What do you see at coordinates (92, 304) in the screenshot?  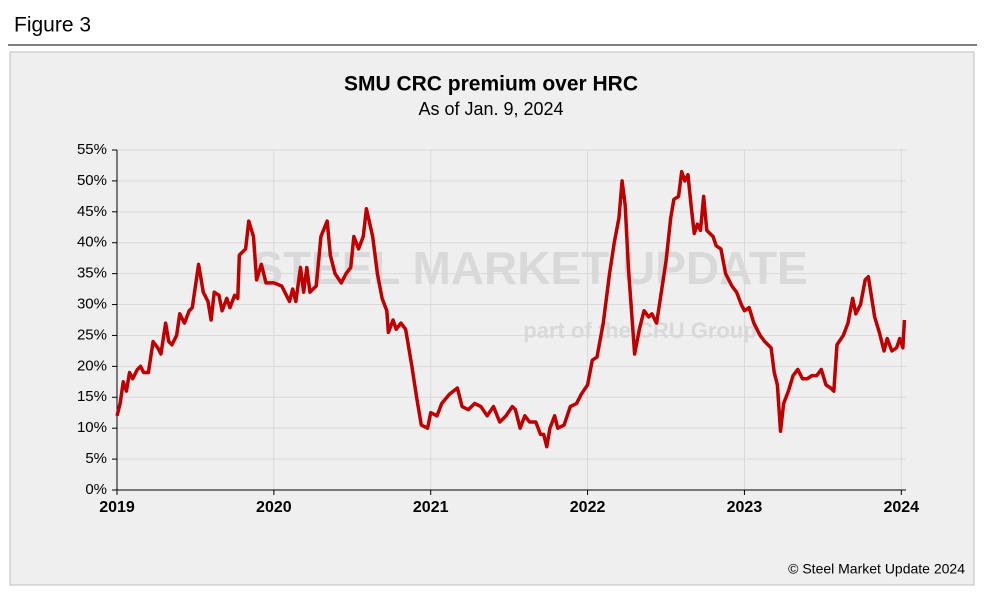 I see `y-tick-label: 30%` at bounding box center [92, 304].